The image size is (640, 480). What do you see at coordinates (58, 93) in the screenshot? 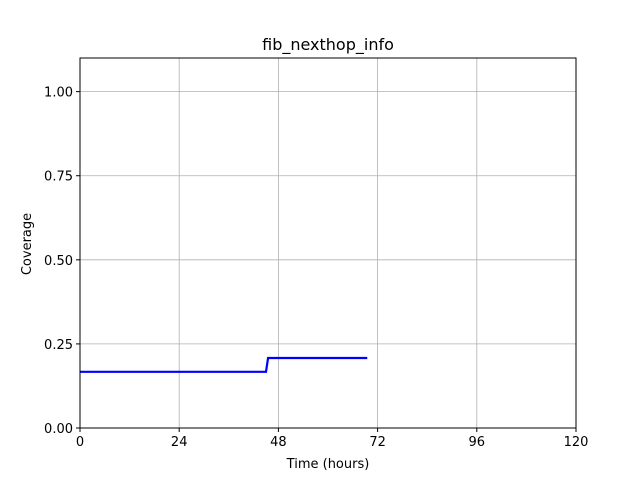
I see `y-tick-label: 1.00` at bounding box center [58, 93].